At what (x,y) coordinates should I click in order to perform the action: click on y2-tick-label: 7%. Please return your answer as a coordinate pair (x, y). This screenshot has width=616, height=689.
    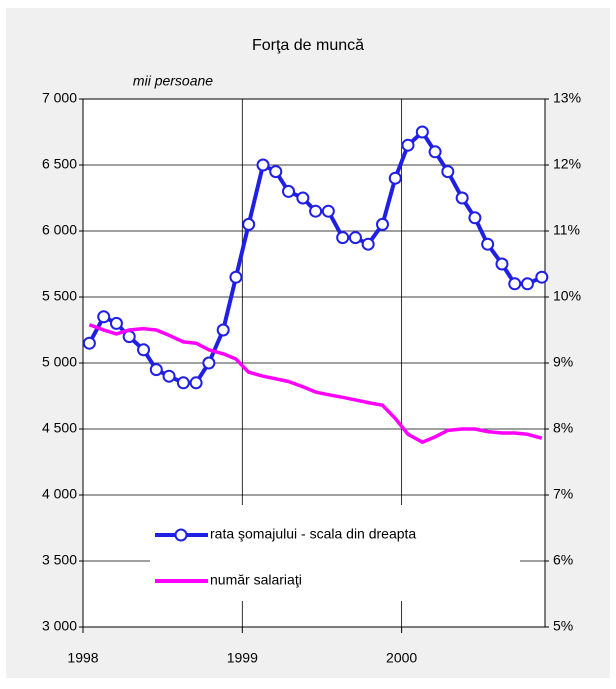
    Looking at the image, I should click on (563, 494).